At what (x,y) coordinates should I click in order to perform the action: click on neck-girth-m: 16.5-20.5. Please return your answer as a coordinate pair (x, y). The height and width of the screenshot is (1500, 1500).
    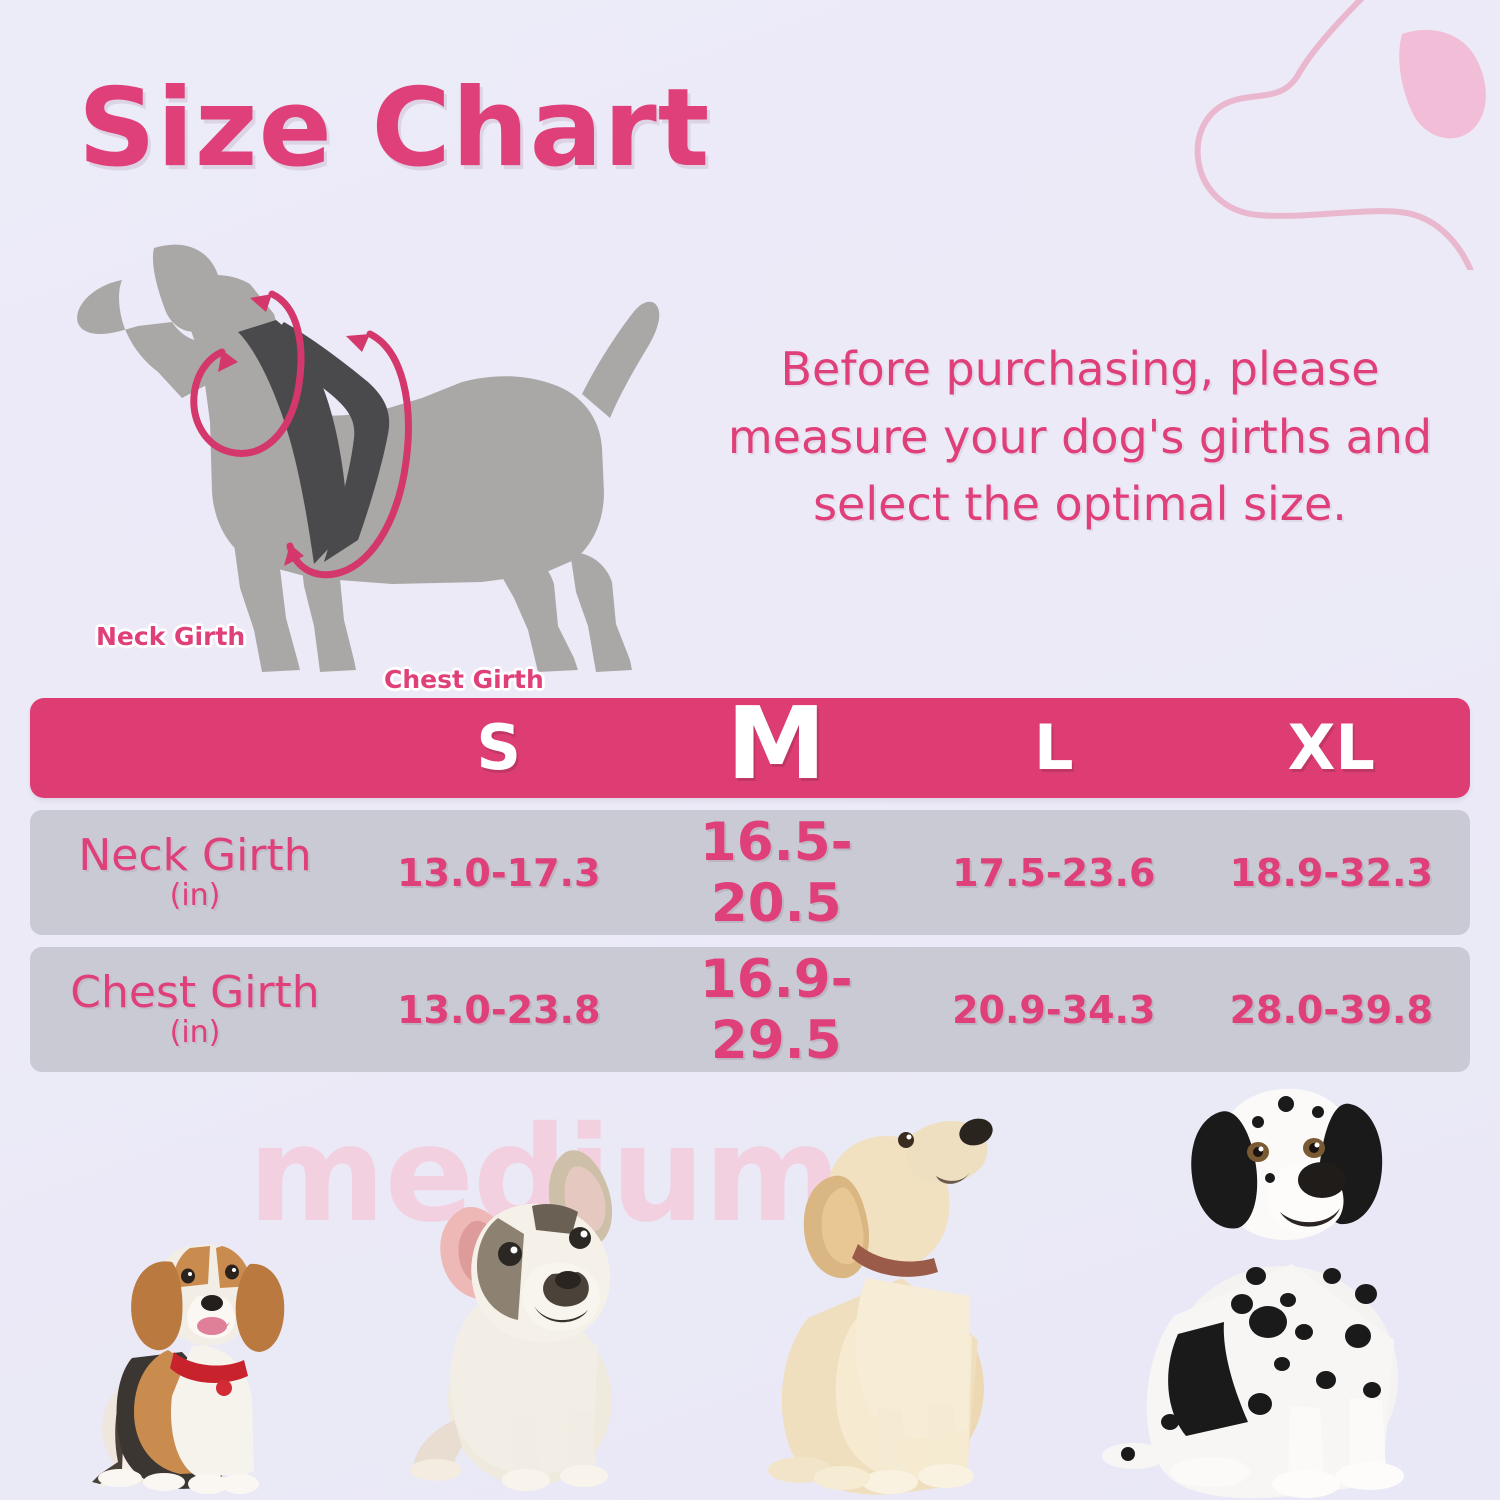
    Looking at the image, I should click on (776, 872).